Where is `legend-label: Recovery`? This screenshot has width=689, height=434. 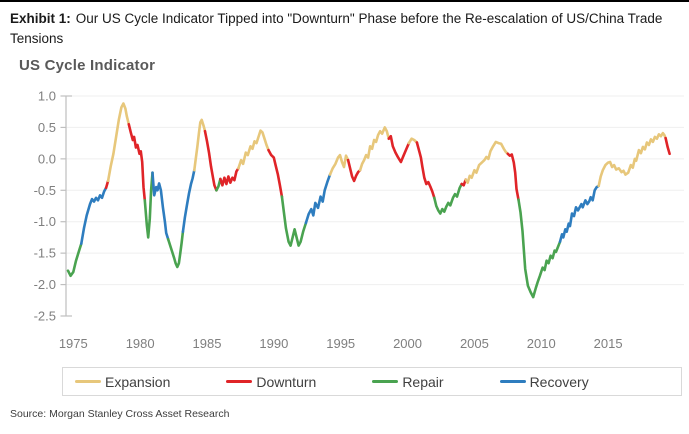
legend-label: Recovery is located at coordinates (559, 381).